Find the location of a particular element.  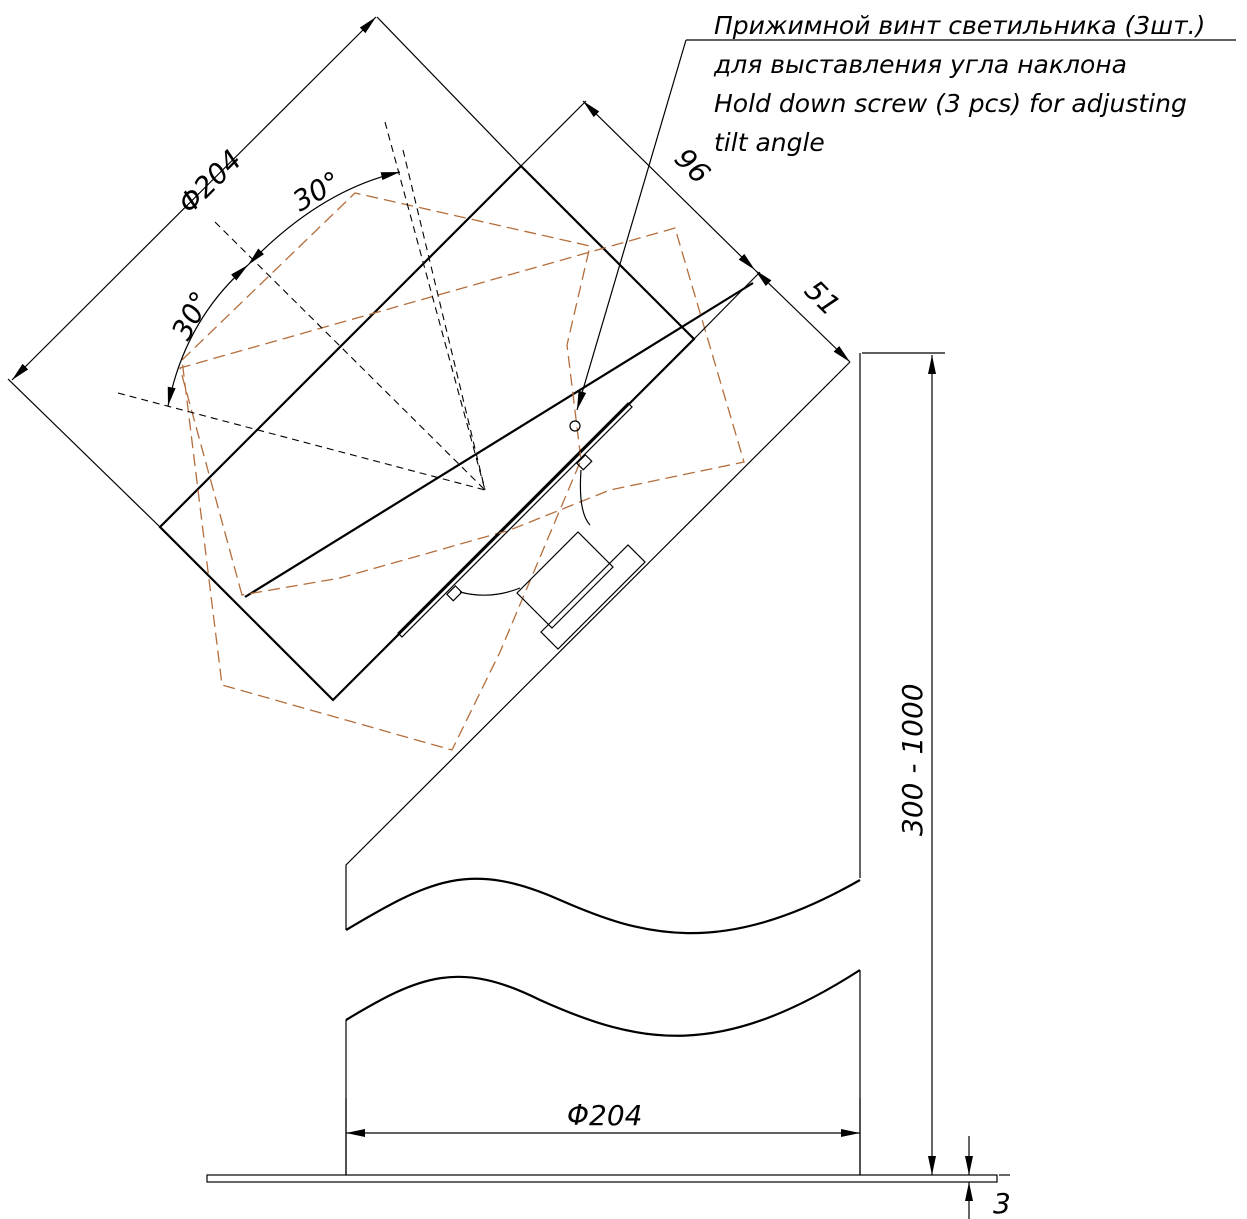

pole-break-upper is located at coordinates (603, 906).